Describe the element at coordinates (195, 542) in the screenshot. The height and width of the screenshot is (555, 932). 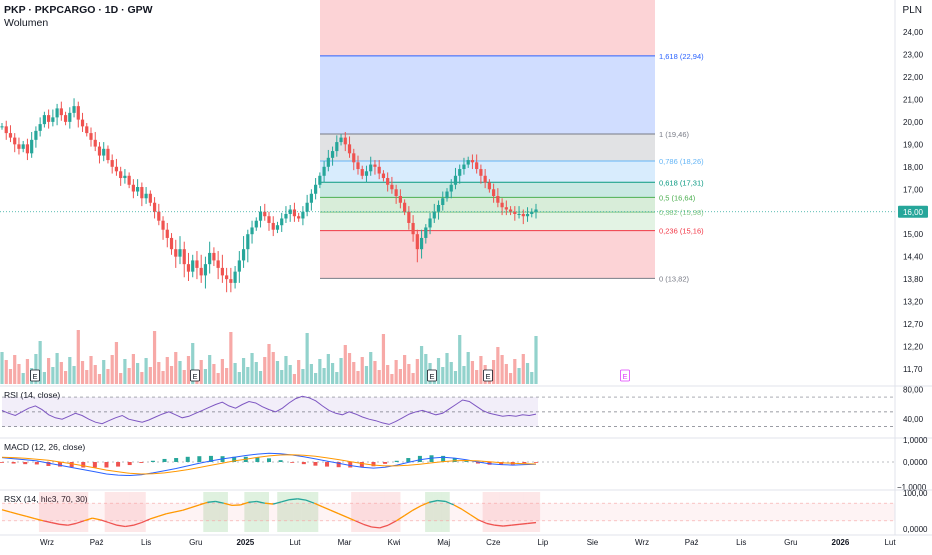
I see `time-tick-label: Gru` at that location.